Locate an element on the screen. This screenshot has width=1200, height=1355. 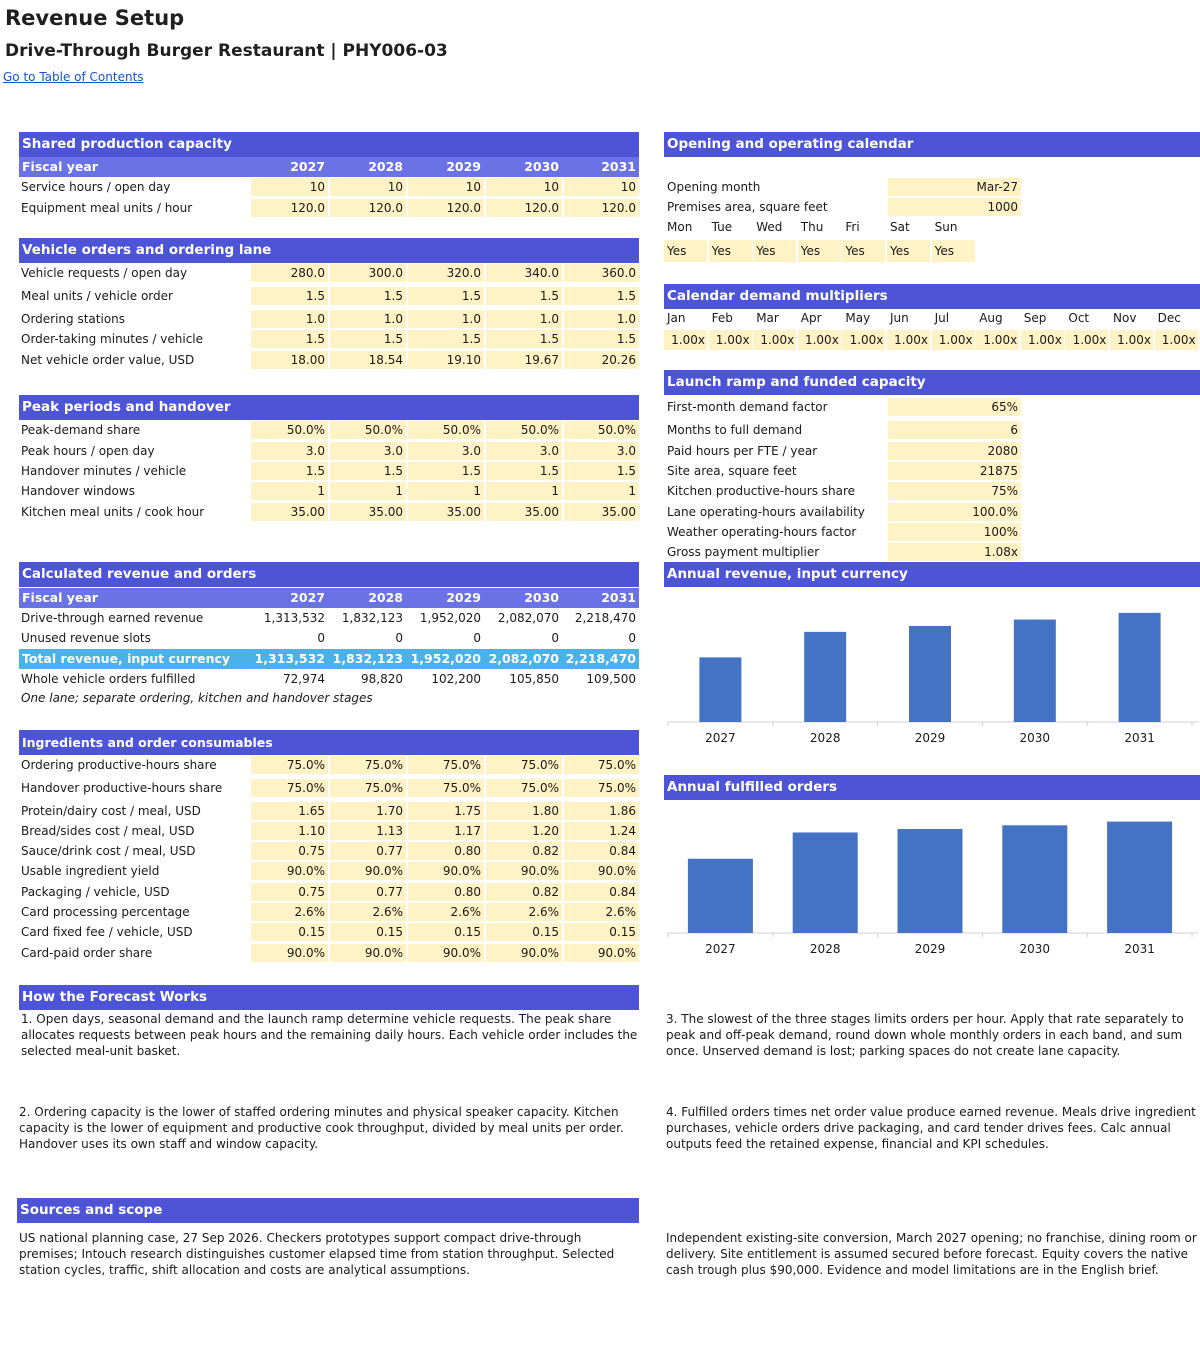
premises-area-input: 1000 is located at coordinates (954, 207).